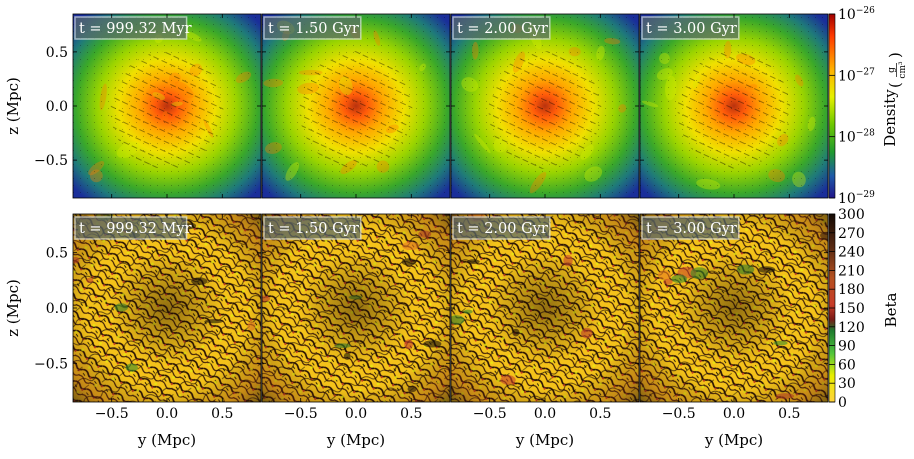 Image resolution: width=914 pixels, height=459 pixels. What do you see at coordinates (892, 70) in the screenshot?
I see `density-units-numerator: g` at bounding box center [892, 70].